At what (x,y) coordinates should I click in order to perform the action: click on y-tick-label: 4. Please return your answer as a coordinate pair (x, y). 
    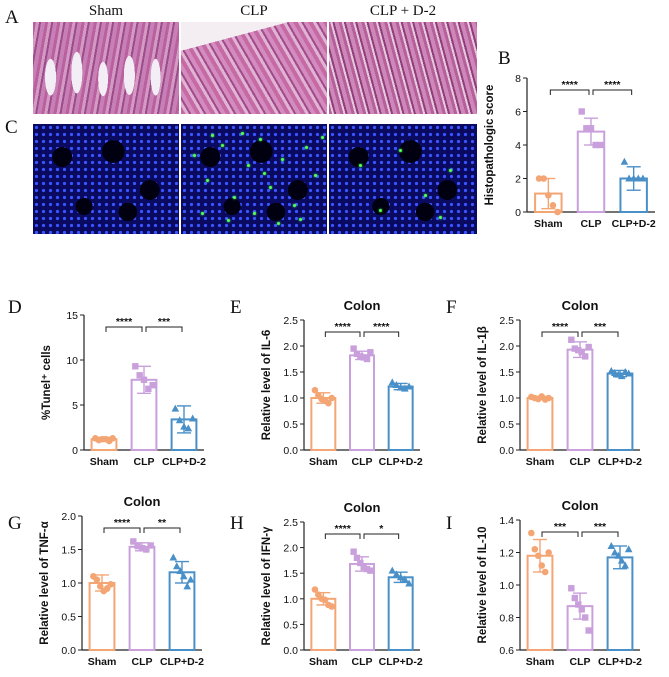
    Looking at the image, I should click on (518, 146).